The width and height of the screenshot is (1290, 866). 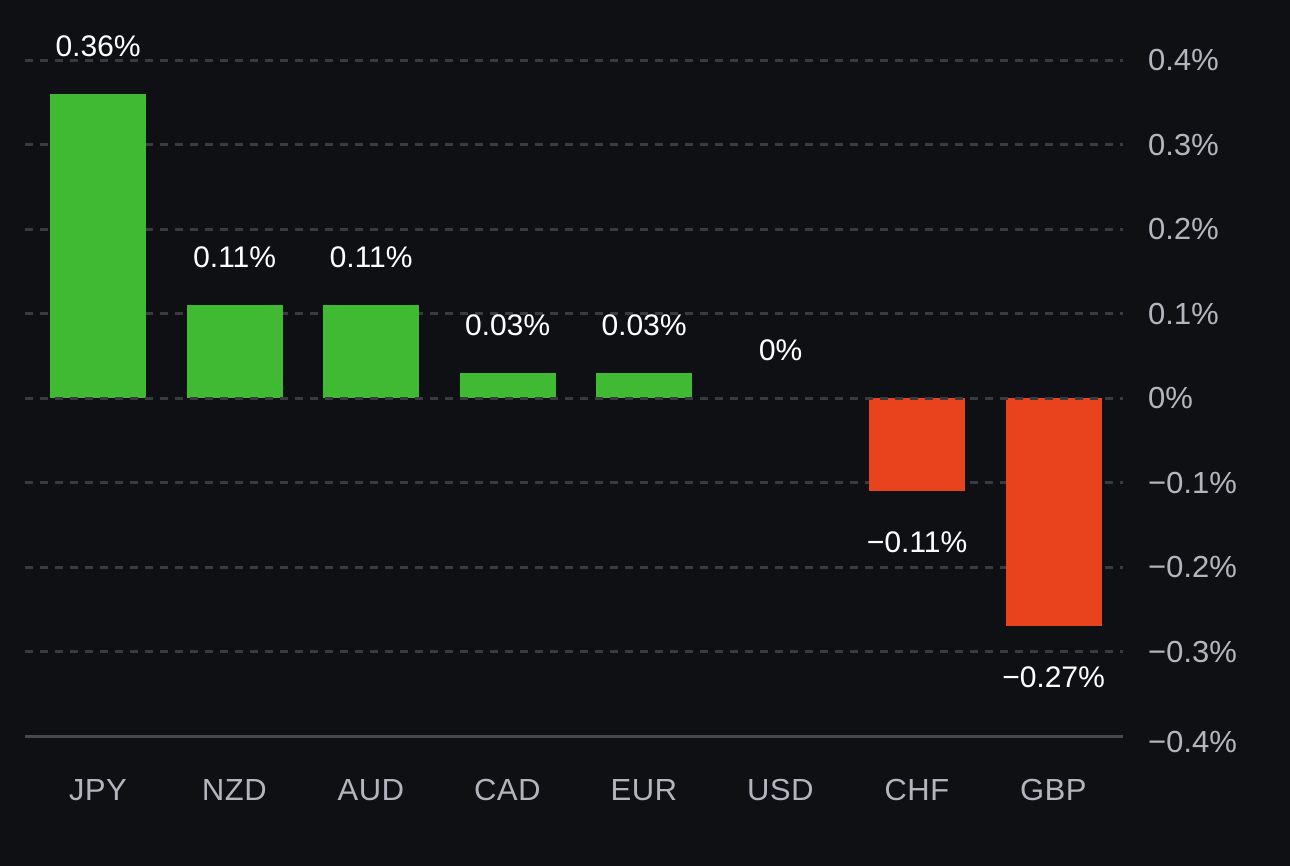 I want to click on bar-value-label-jpy: 0.36%, so click(x=98, y=46).